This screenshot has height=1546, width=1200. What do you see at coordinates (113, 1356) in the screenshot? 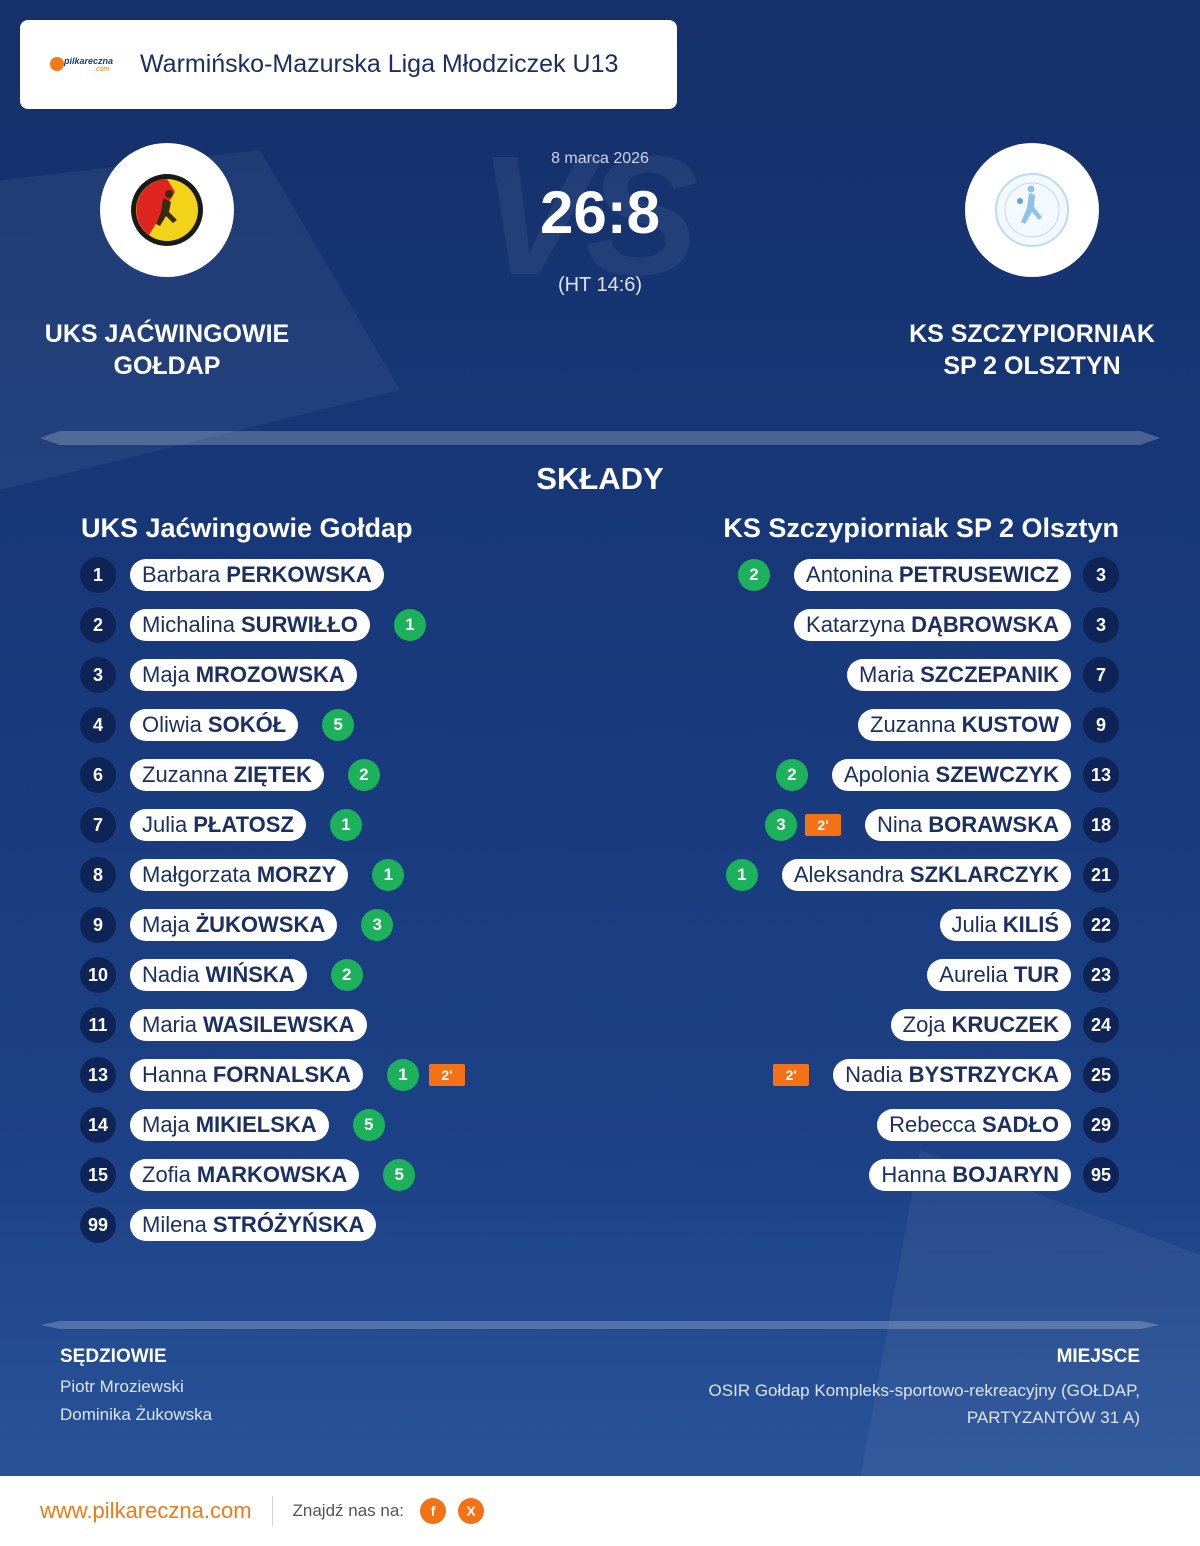
I see `referees-label: SĘDZIOWIE` at bounding box center [113, 1356].